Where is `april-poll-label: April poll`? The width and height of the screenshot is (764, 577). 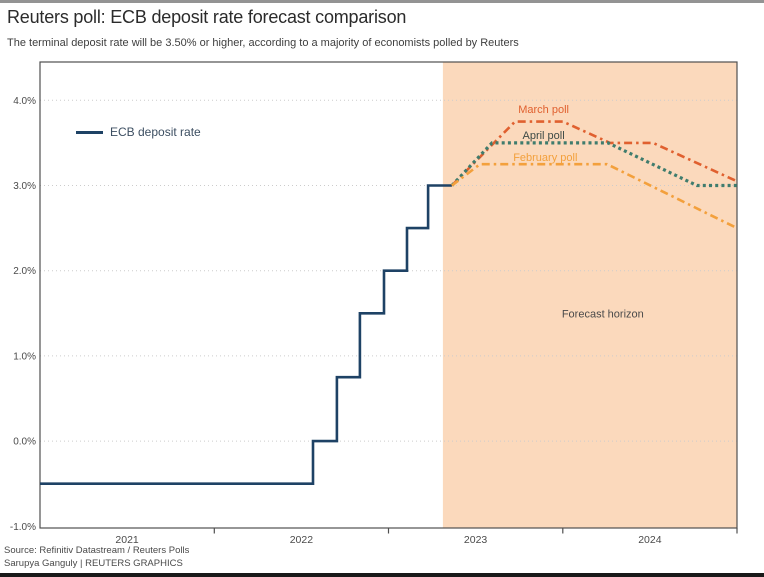 april-poll-label: April poll is located at coordinates (544, 136).